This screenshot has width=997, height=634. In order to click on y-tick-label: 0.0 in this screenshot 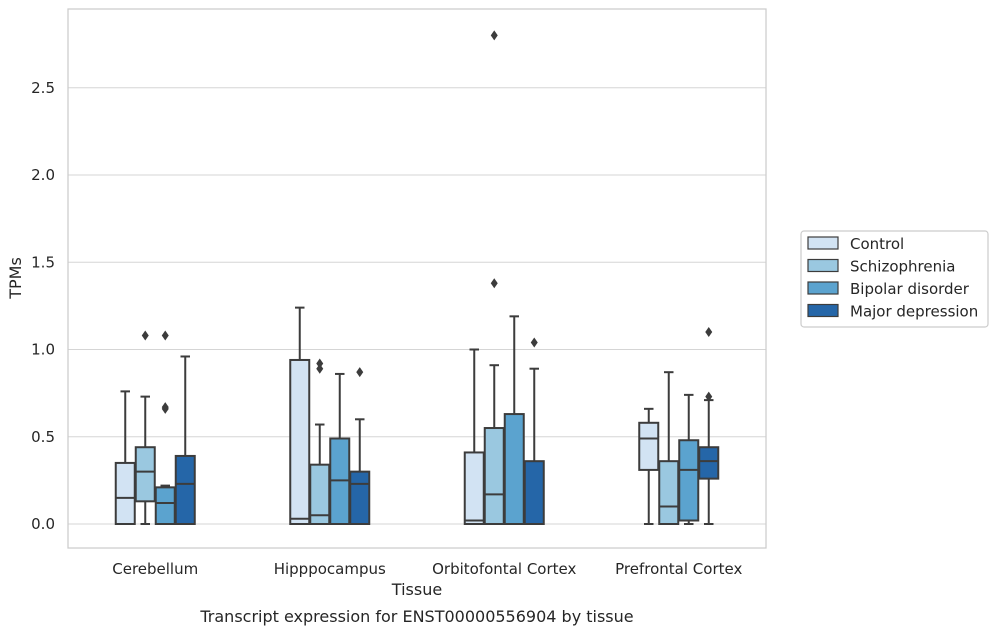, I will do `click(43, 524)`.